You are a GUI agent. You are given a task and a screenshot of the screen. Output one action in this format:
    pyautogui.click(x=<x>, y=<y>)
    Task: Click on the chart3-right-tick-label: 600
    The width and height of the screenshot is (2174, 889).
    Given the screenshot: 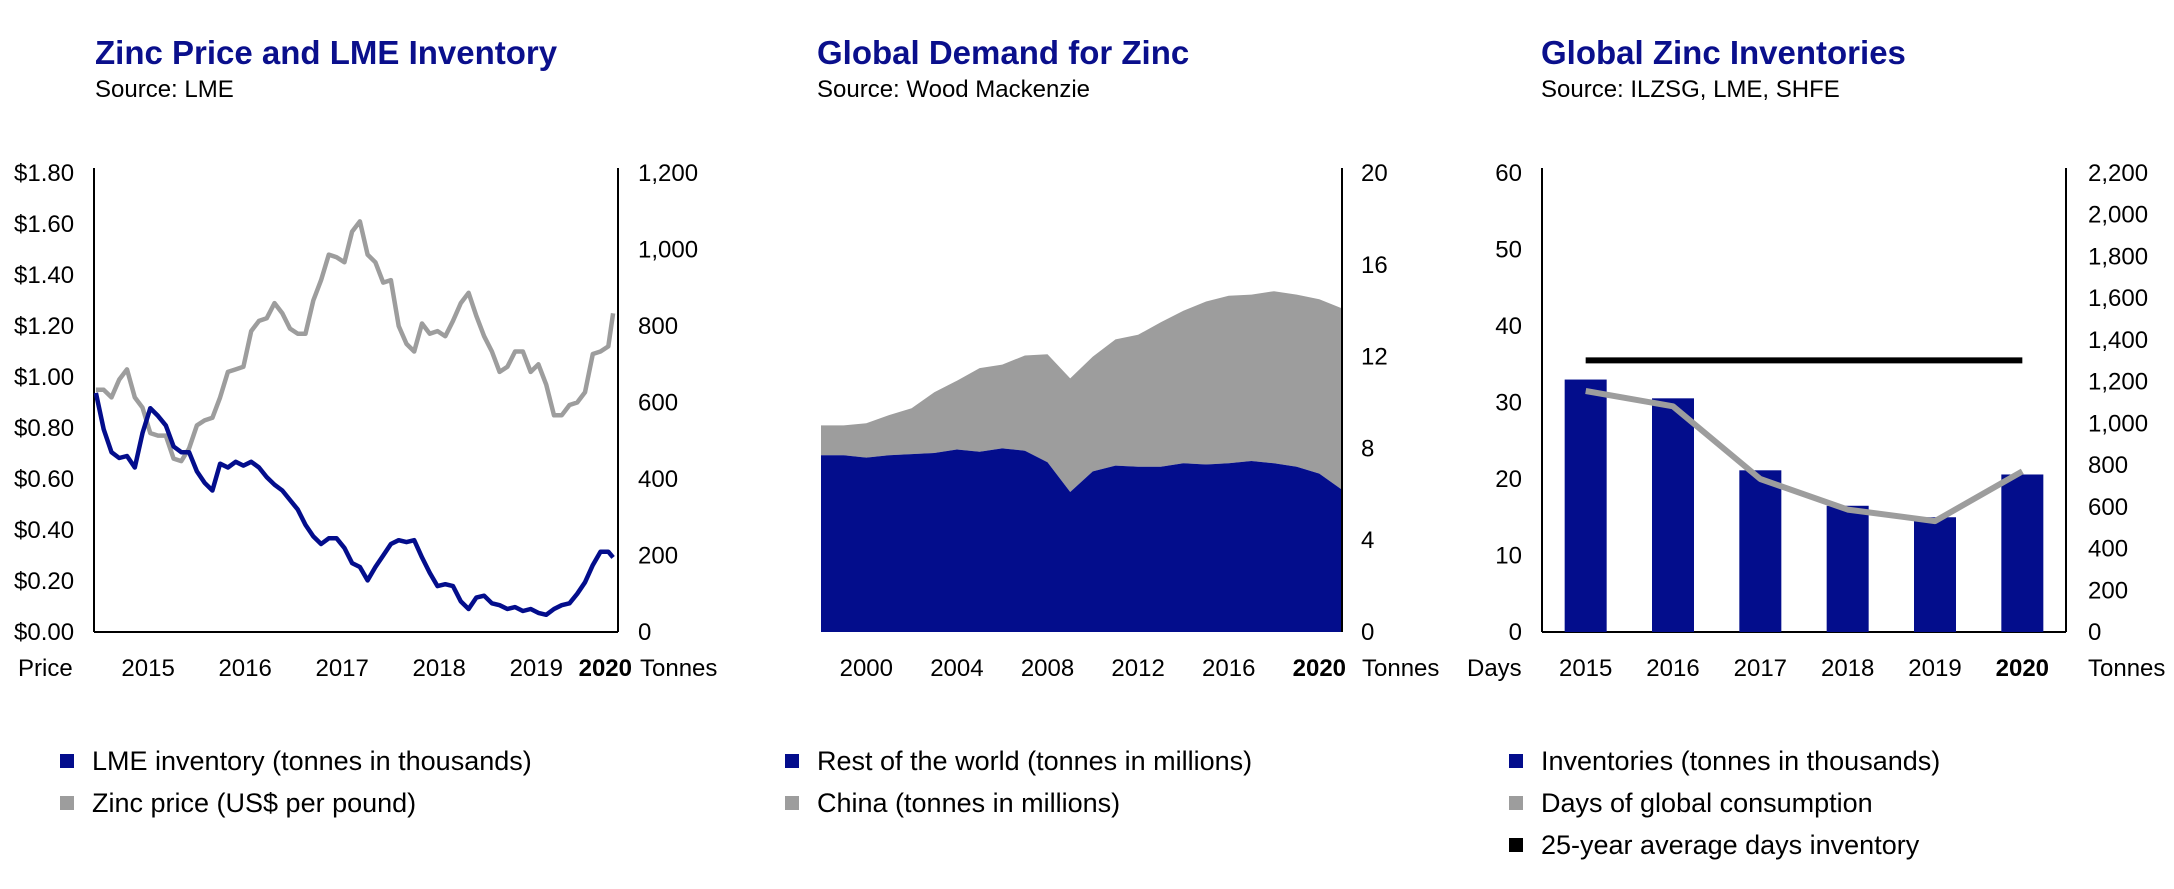 What is the action you would take?
    pyautogui.click(x=2108, y=507)
    